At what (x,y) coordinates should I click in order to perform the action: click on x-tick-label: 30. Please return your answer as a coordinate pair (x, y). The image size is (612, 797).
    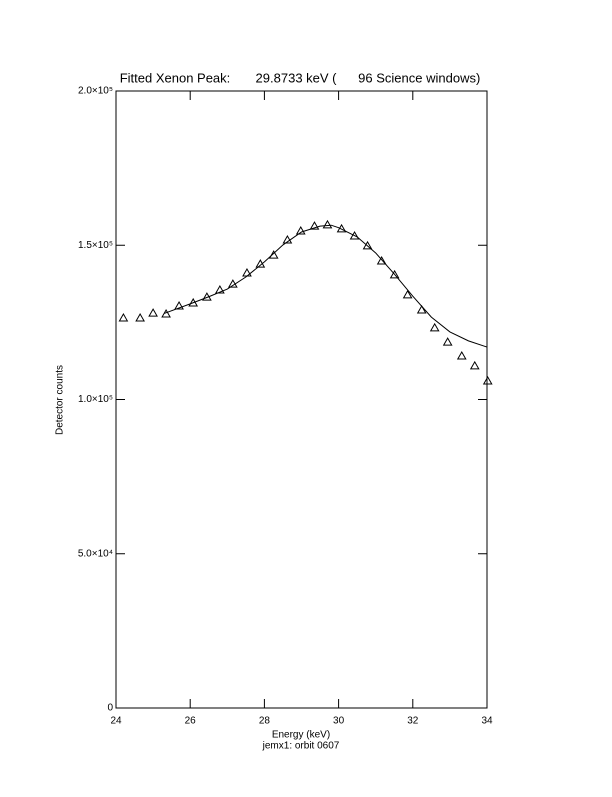
    Looking at the image, I should click on (339, 721).